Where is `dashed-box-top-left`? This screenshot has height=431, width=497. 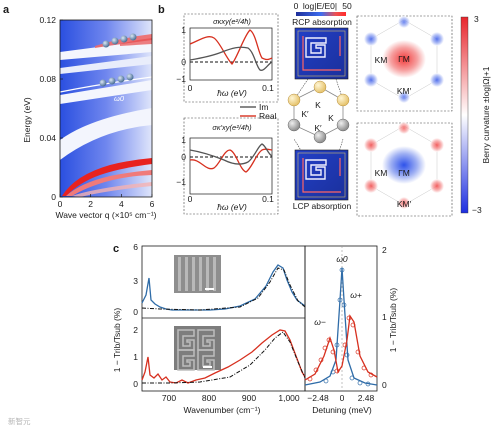
dashed-box-top-left is located at coordinates (231, 58).